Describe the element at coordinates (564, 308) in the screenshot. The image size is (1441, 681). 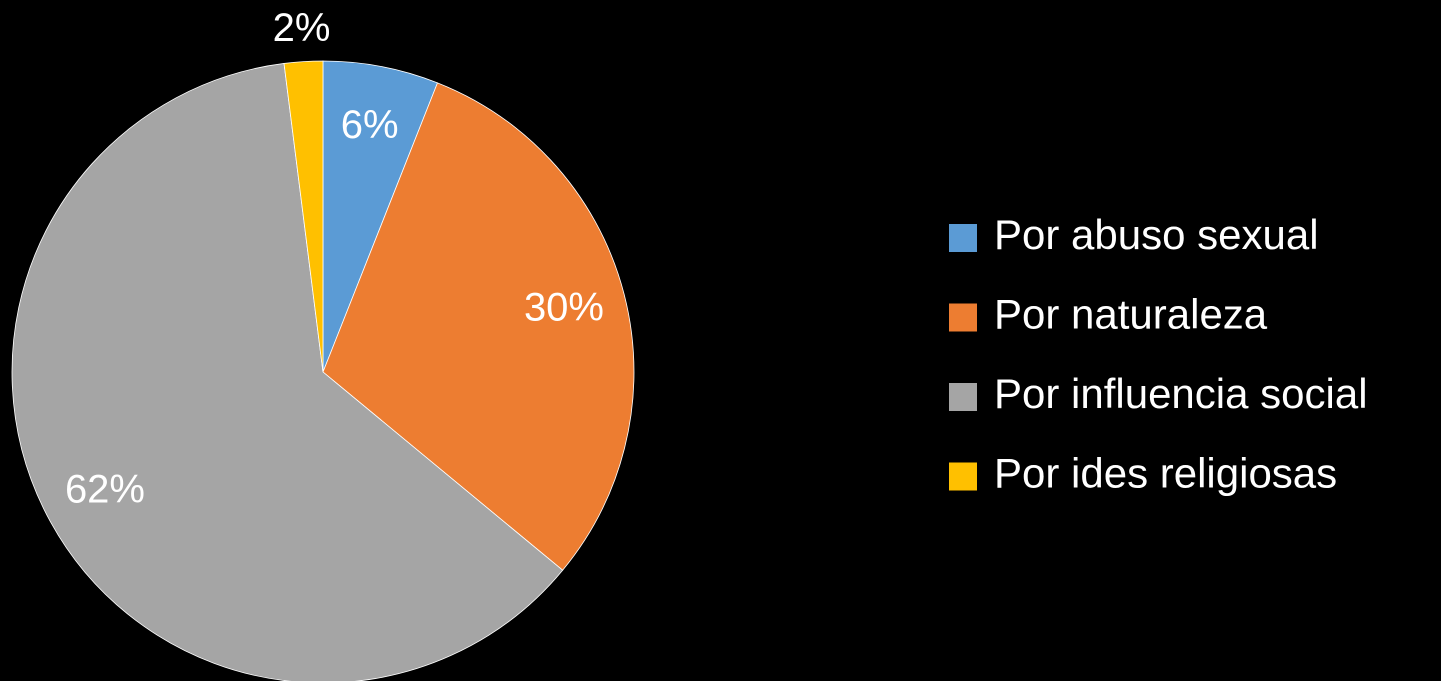
I see `data-label: 30%` at that location.